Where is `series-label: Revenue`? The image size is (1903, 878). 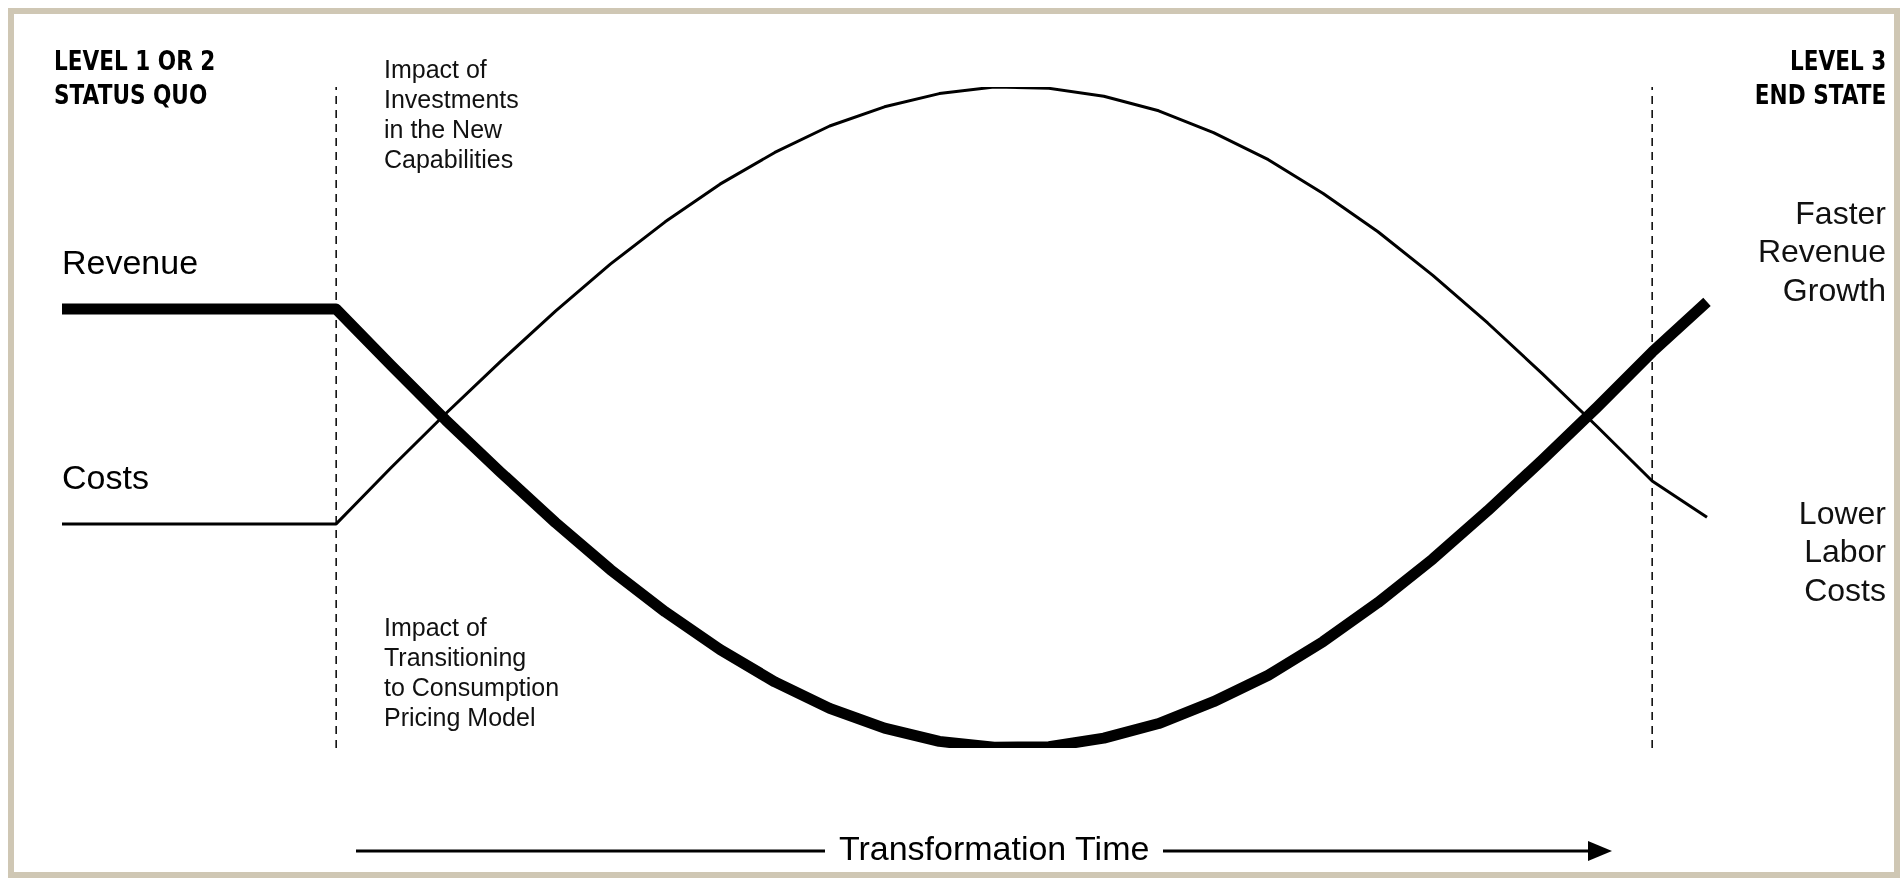 series-label: Revenue is located at coordinates (130, 263).